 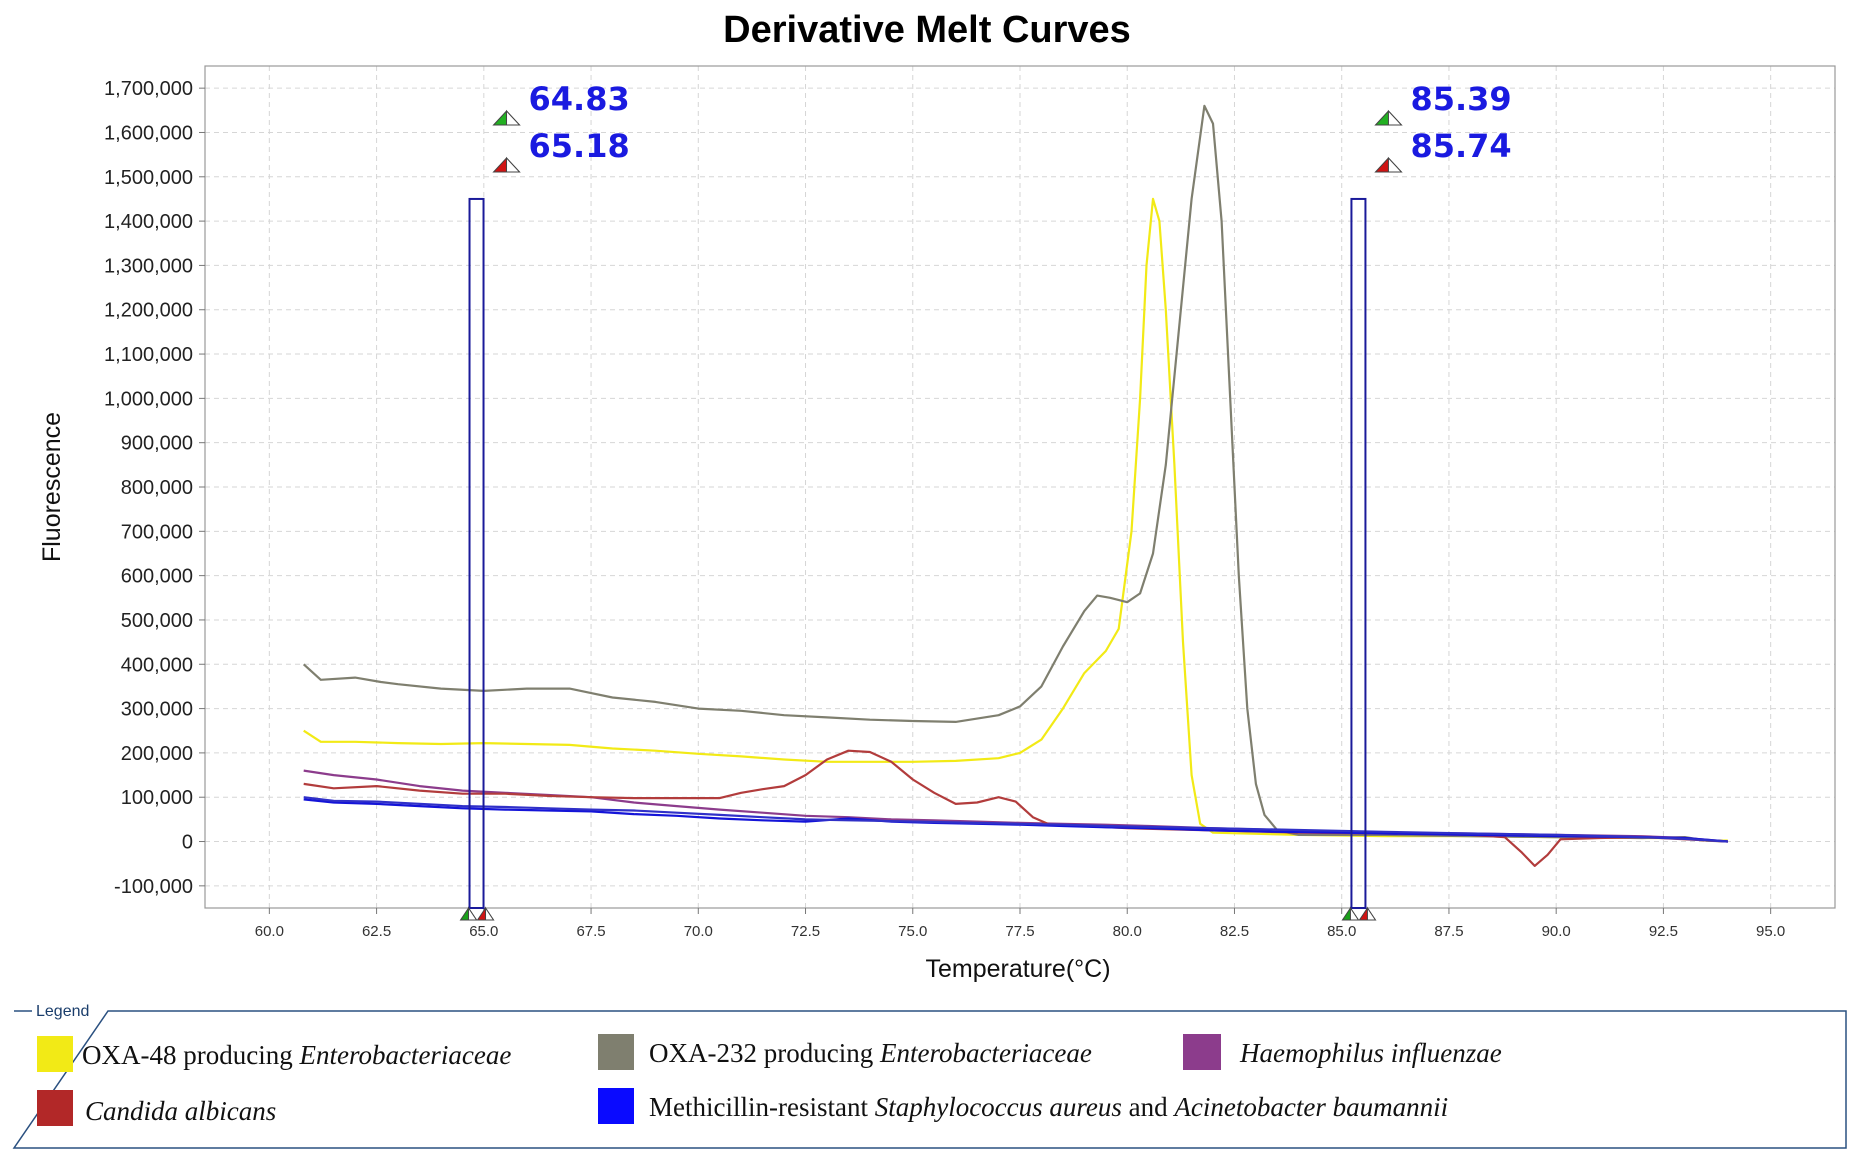 What do you see at coordinates (157, 754) in the screenshot?
I see `y-tick-label: 200,000` at bounding box center [157, 754].